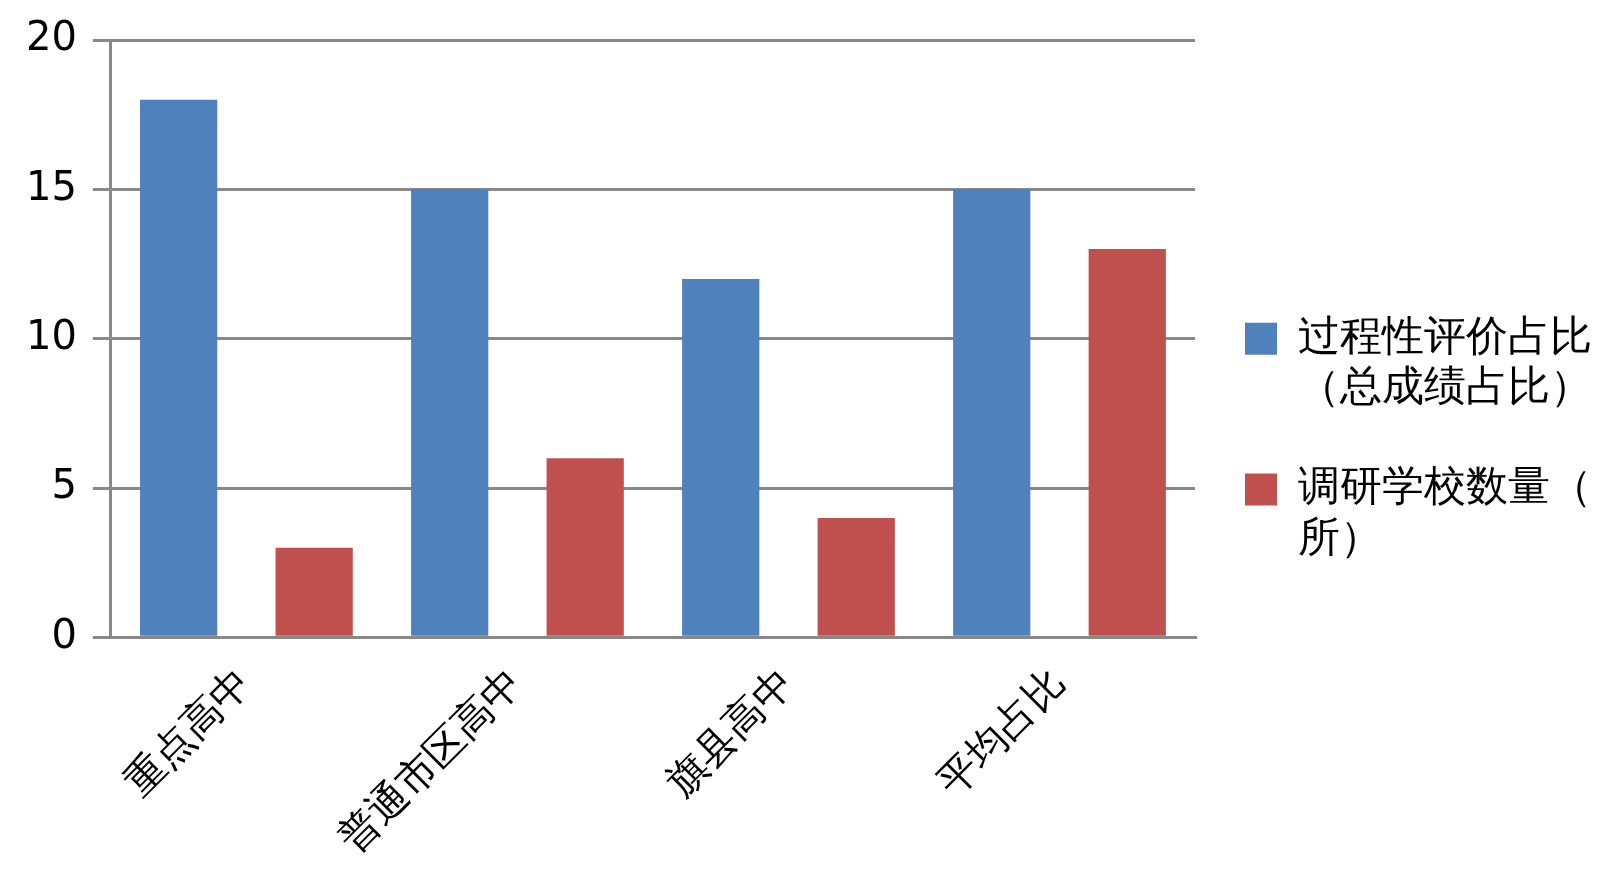  I want to click on x-tick-label: 普通市区高中, so click(430, 759).